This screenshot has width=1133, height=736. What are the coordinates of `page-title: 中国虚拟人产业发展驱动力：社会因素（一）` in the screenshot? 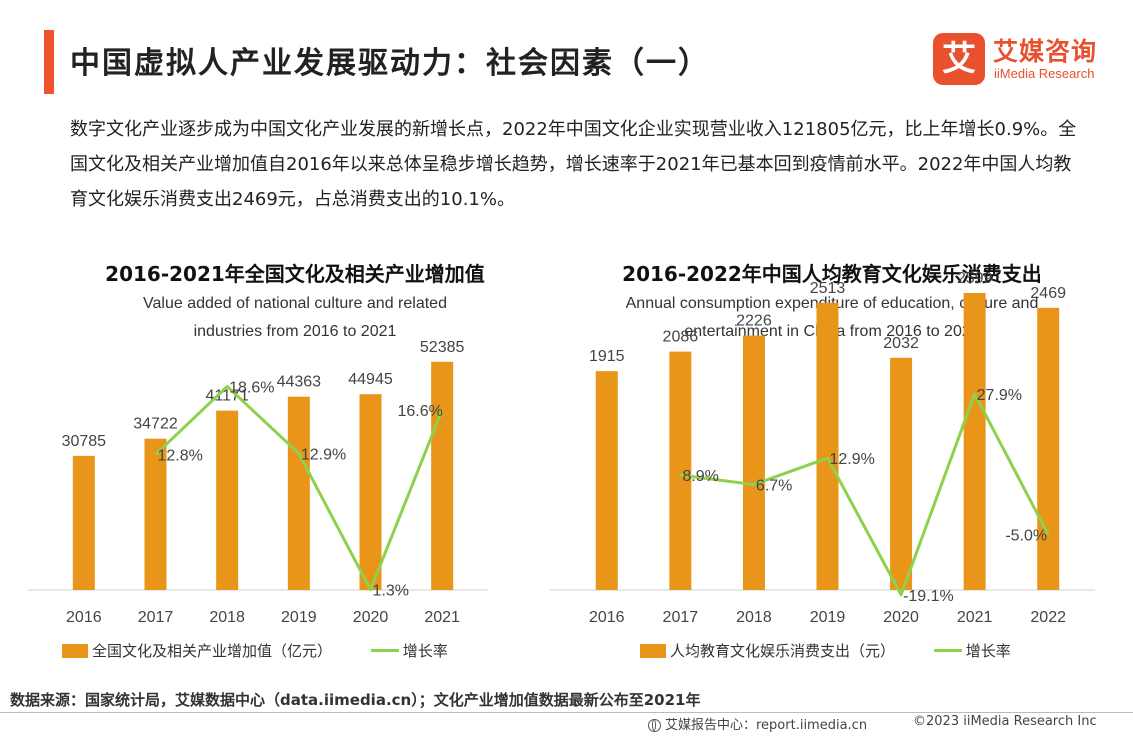 It's located at (390, 63).